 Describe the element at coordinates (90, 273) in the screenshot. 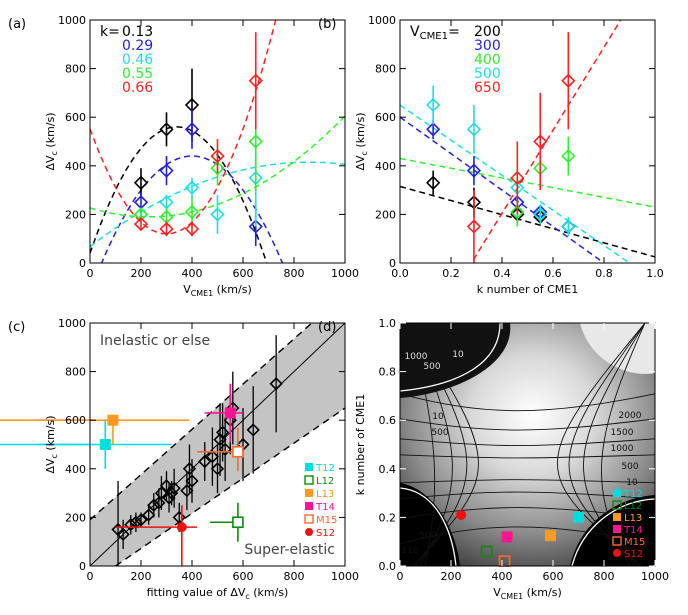

I see `x-tick-label: 0` at that location.